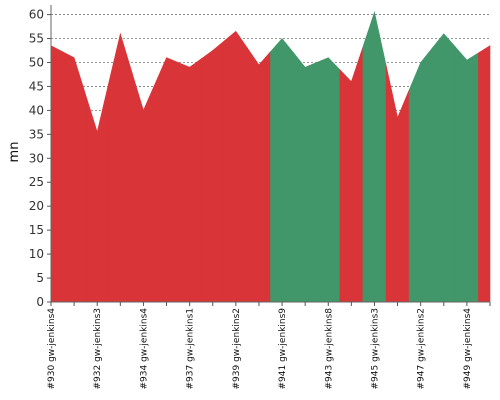 Image resolution: width=500 pixels, height=400 pixels. I want to click on x-tick-label: #941 gw-jenkins9, so click(283, 349).